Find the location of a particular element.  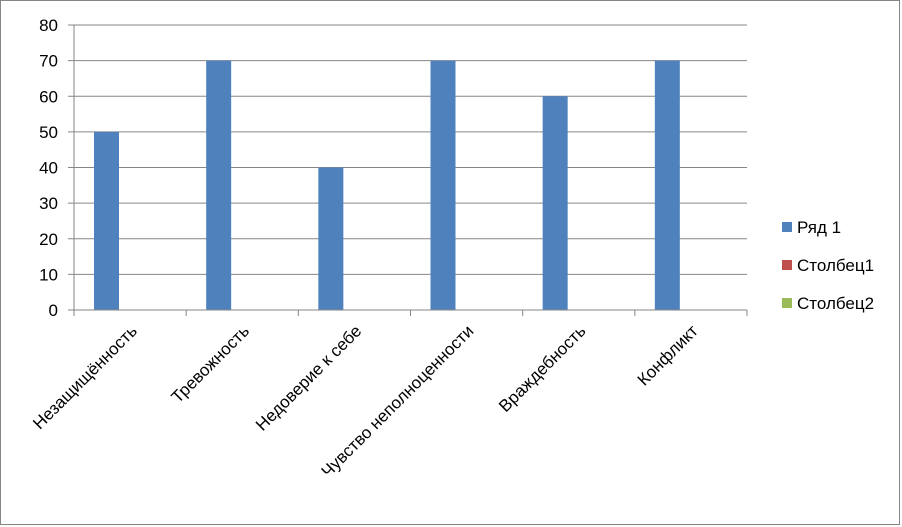

x-tick-label: Незащищённость is located at coordinates (85, 377).